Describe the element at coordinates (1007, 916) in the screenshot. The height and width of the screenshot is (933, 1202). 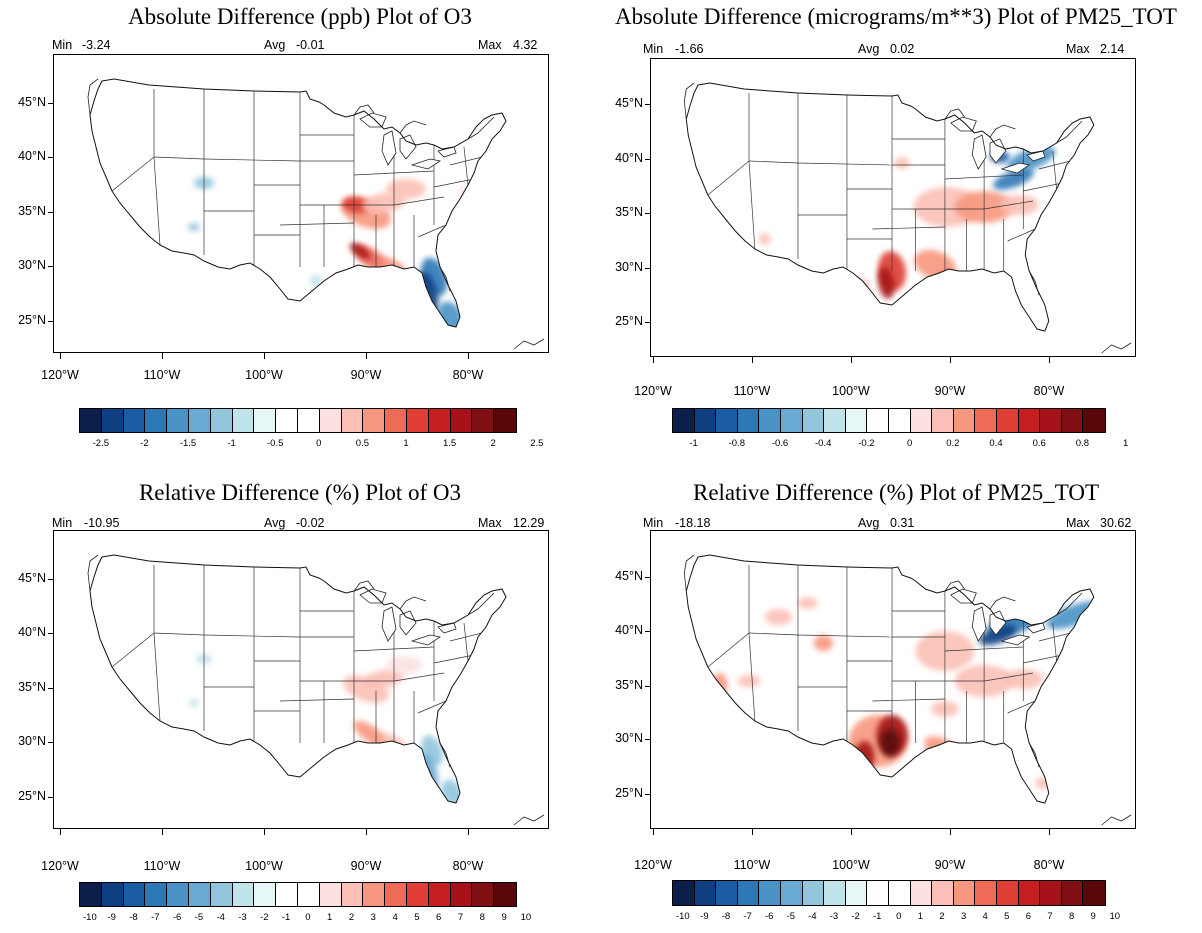
I see `colorbar-label: 5` at that location.